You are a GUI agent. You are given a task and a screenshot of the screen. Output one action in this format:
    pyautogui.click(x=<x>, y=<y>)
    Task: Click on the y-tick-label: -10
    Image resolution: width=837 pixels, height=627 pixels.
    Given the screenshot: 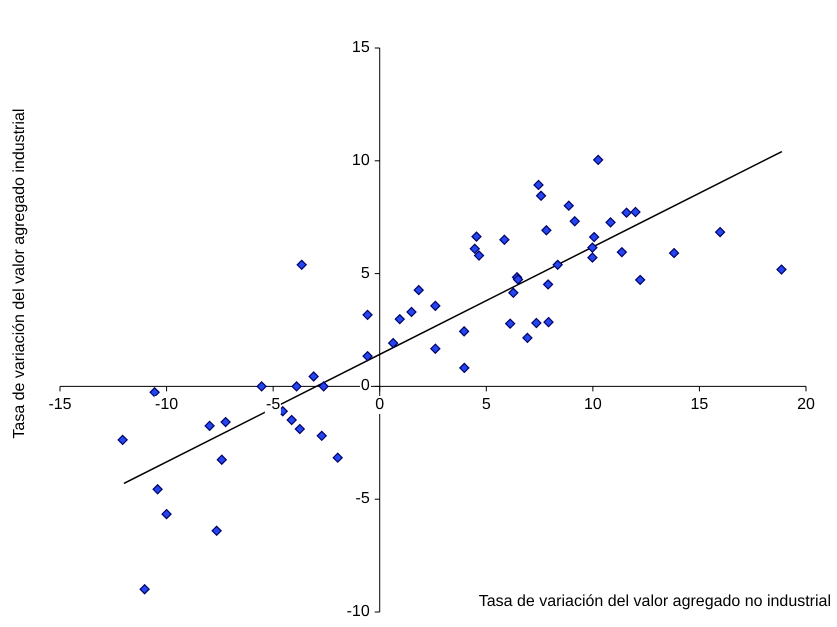 What is the action you would take?
    pyautogui.click(x=358, y=612)
    